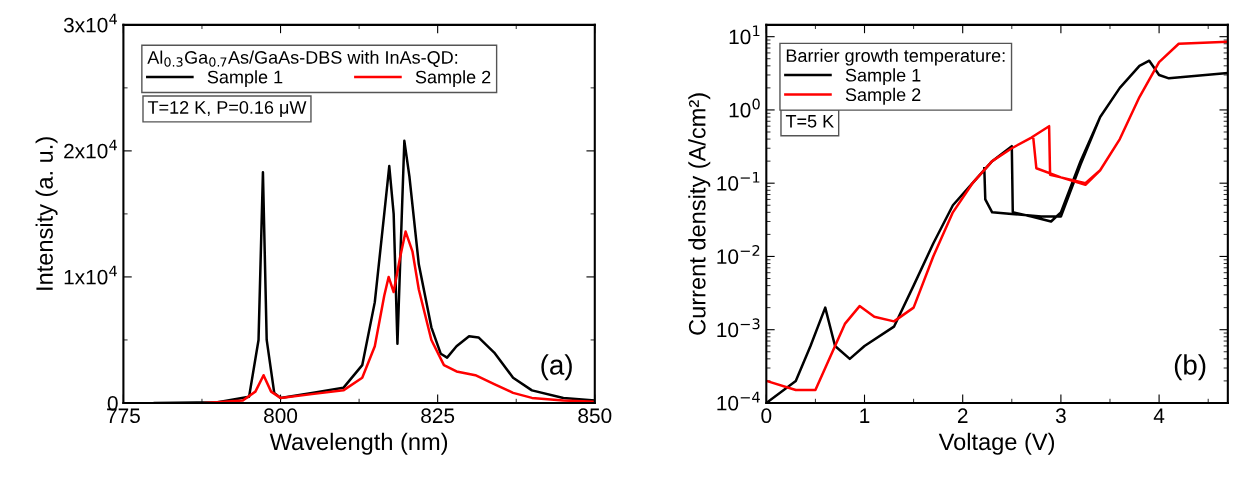 Image resolution: width=1234 pixels, height=478 pixels. I want to click on x-tick-label: 3, so click(1060, 416).